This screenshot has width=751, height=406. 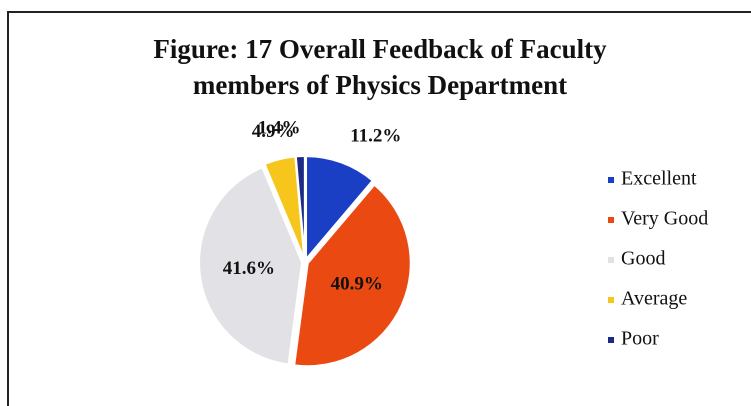 I want to click on legend-label: Poor, so click(x=640, y=339).